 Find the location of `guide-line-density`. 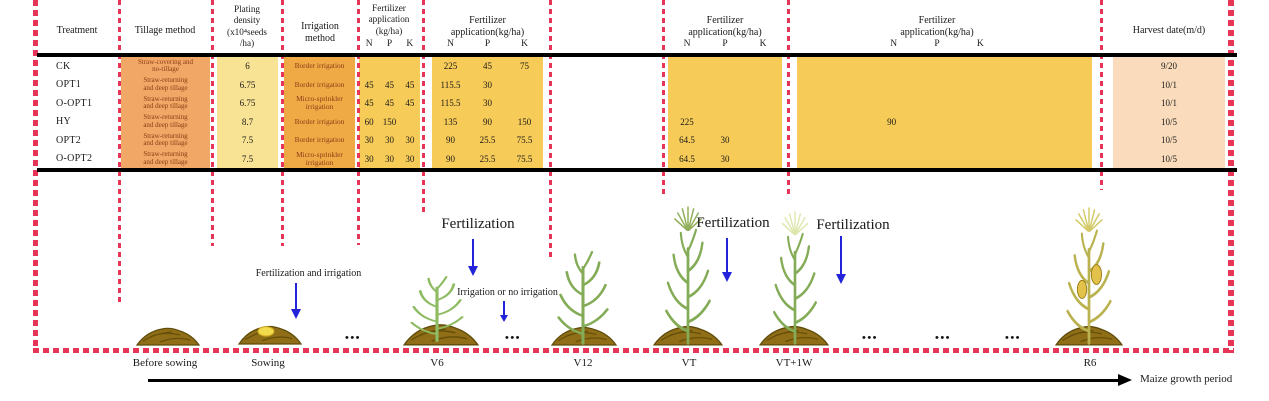

guide-line-density is located at coordinates (212, 123).